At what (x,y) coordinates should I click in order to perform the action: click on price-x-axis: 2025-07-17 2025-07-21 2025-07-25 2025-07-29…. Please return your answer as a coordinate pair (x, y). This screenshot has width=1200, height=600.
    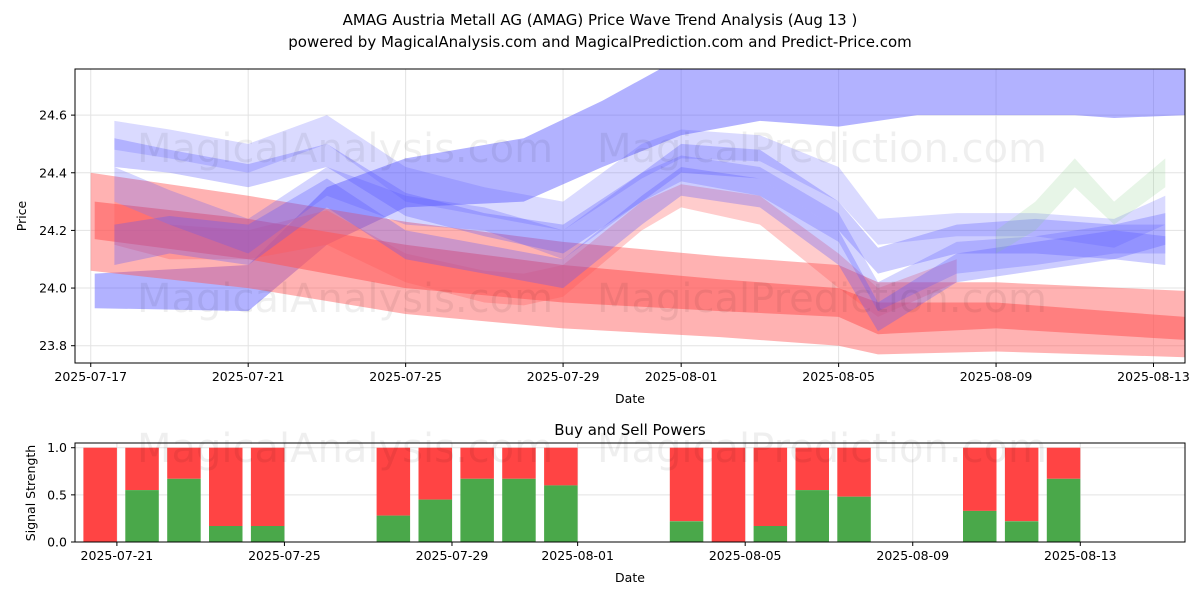
    Looking at the image, I should click on (622, 373).